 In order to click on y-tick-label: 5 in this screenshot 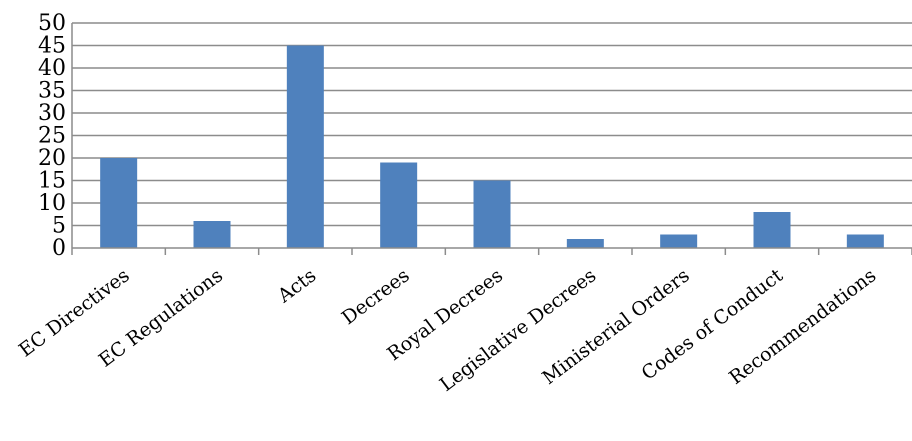, I will do `click(59, 226)`.